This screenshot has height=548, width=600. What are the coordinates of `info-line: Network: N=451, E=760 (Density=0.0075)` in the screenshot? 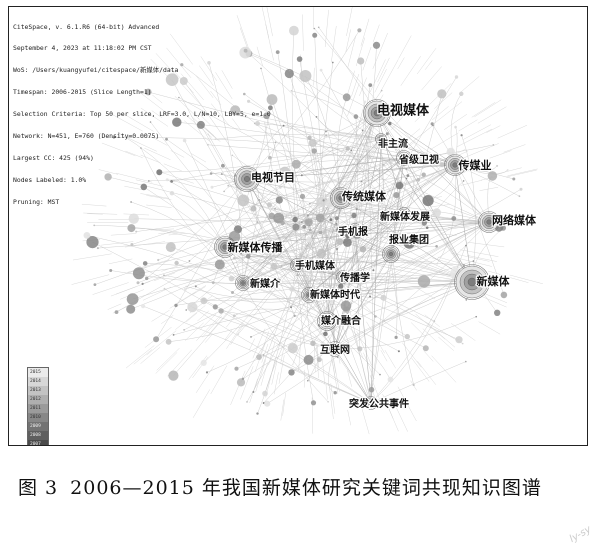 It's located at (86, 136).